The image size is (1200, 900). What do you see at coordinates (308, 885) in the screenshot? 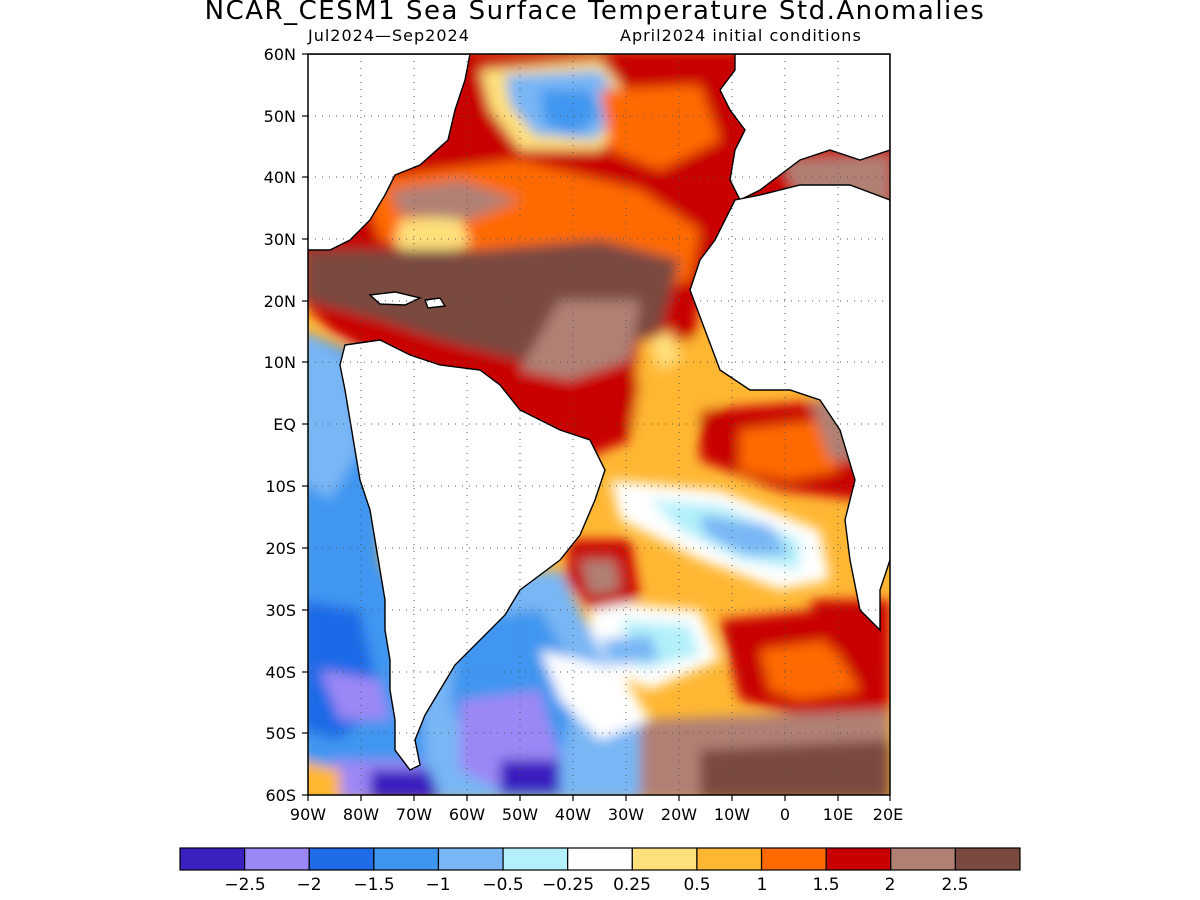
I see `colorbar-label: −2` at bounding box center [308, 885].